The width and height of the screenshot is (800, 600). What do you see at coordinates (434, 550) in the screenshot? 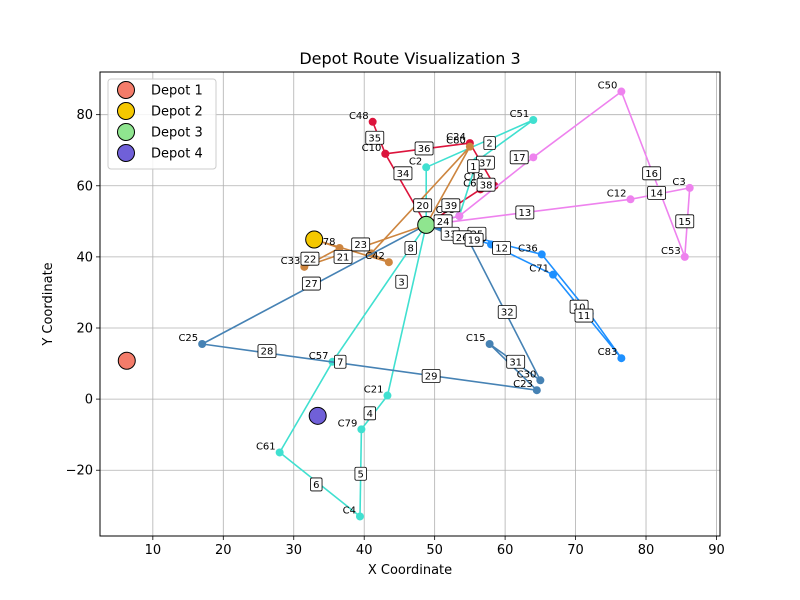
I see `x-tick-label: 50` at bounding box center [434, 550].